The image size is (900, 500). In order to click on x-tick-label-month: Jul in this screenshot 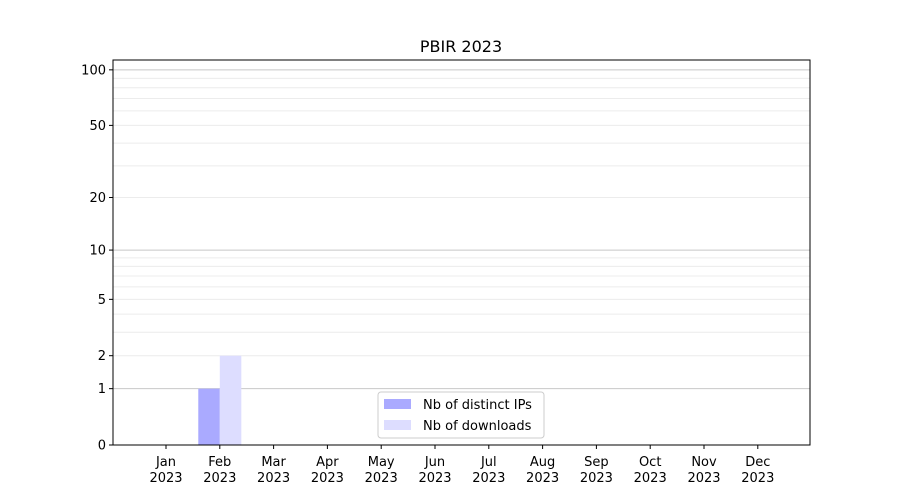, I will do `click(488, 462)`.